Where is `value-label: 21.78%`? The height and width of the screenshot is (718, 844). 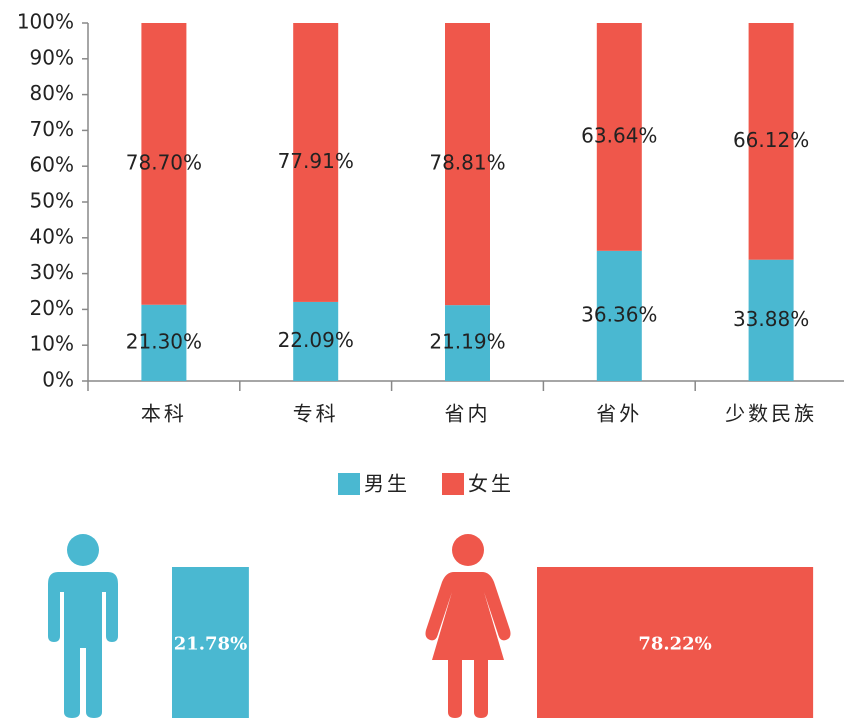
value-label: 21.78% is located at coordinates (210, 644).